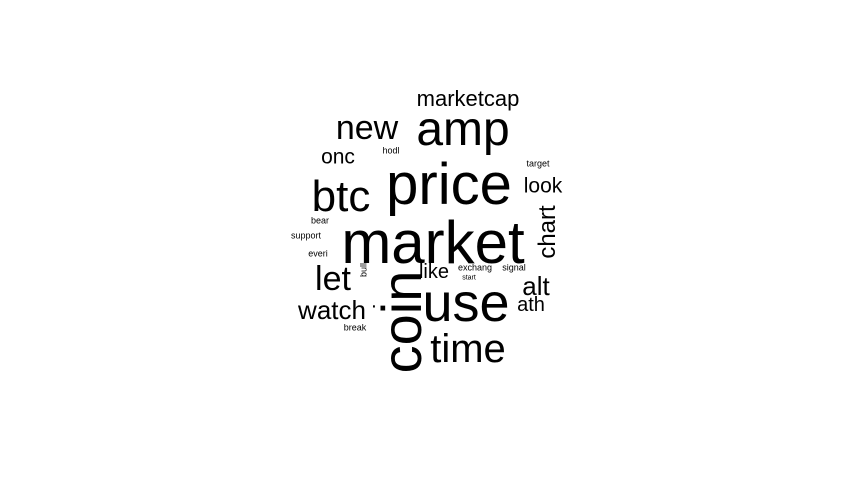 The height and width of the screenshot is (478, 865). What do you see at coordinates (547, 232) in the screenshot?
I see `word-chart: chart` at bounding box center [547, 232].